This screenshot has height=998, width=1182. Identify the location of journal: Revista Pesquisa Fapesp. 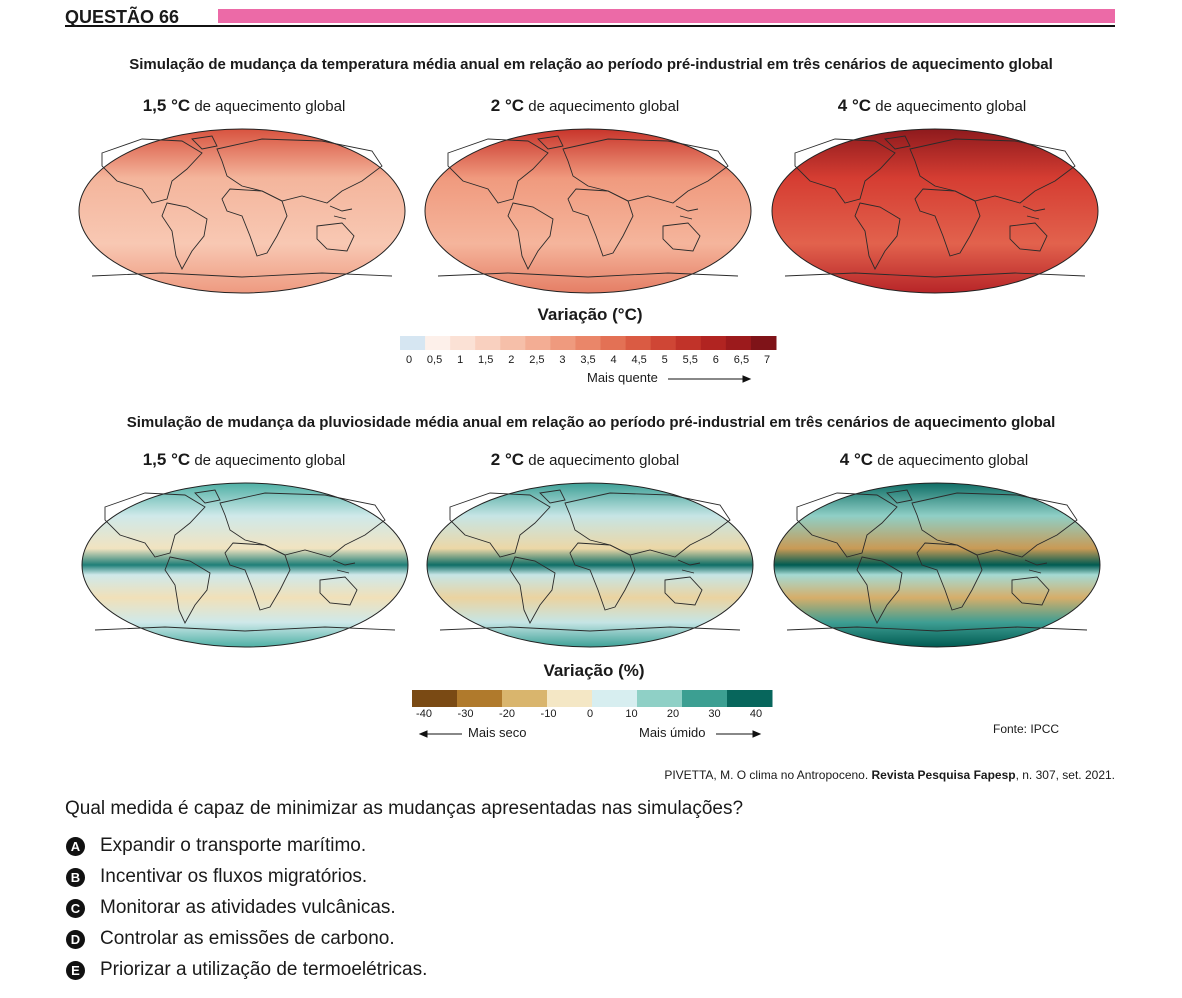
(943, 775).